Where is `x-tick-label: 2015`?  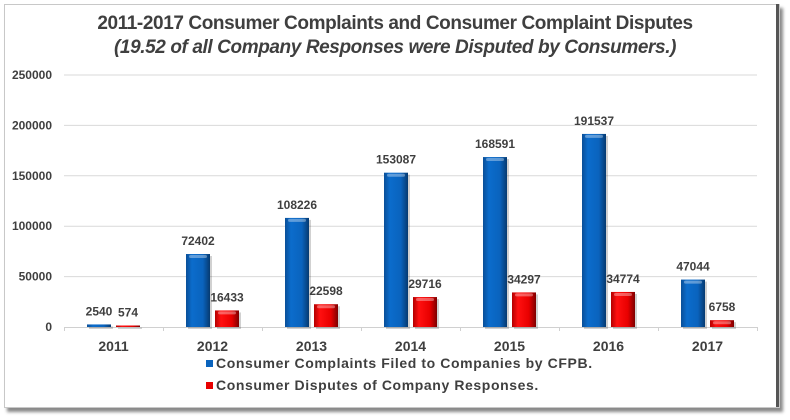 x-tick-label: 2015 is located at coordinates (509, 346).